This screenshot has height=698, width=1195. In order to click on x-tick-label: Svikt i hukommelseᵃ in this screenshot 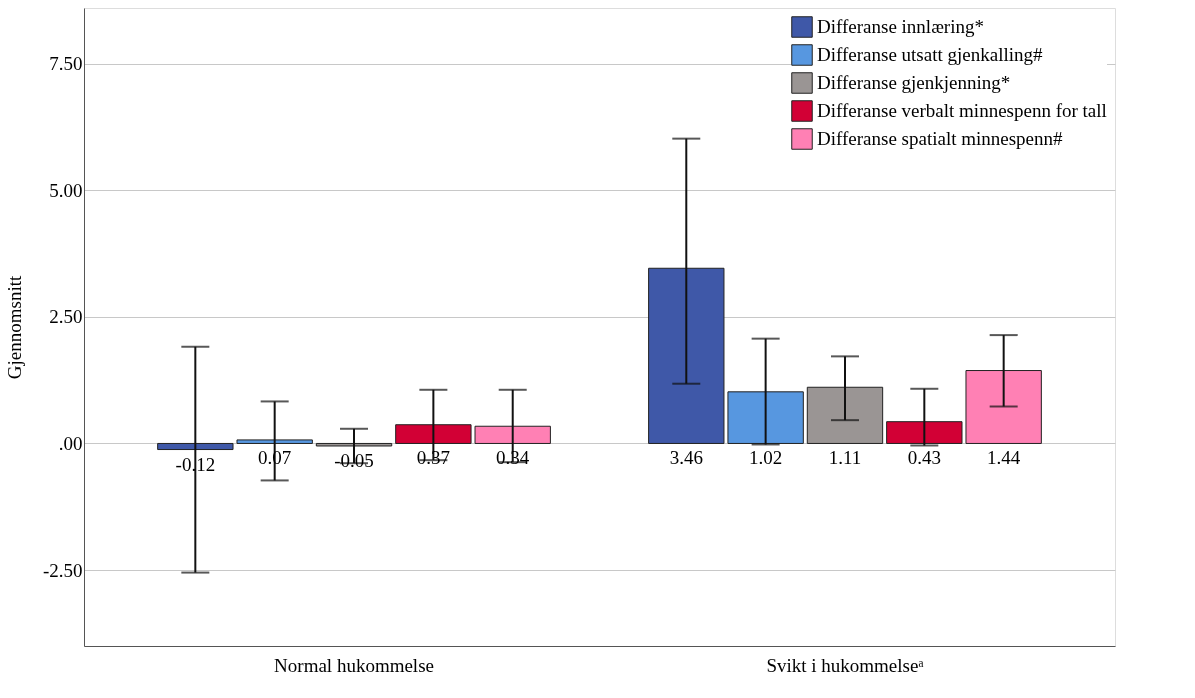, I will do `click(845, 665)`.